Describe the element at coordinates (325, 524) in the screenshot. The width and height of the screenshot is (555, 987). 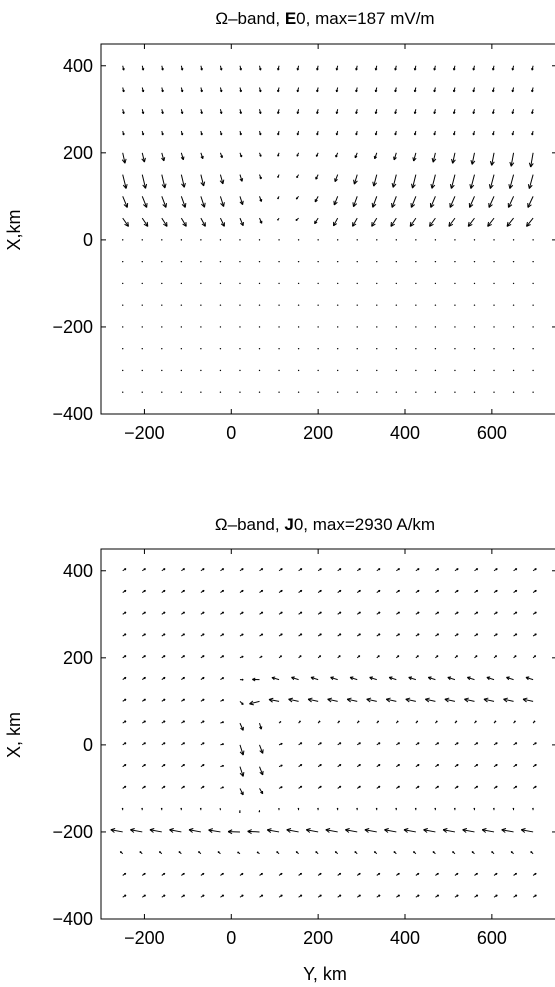
I see `current-title: Ω–band, J0, max=2930 A/km` at that location.